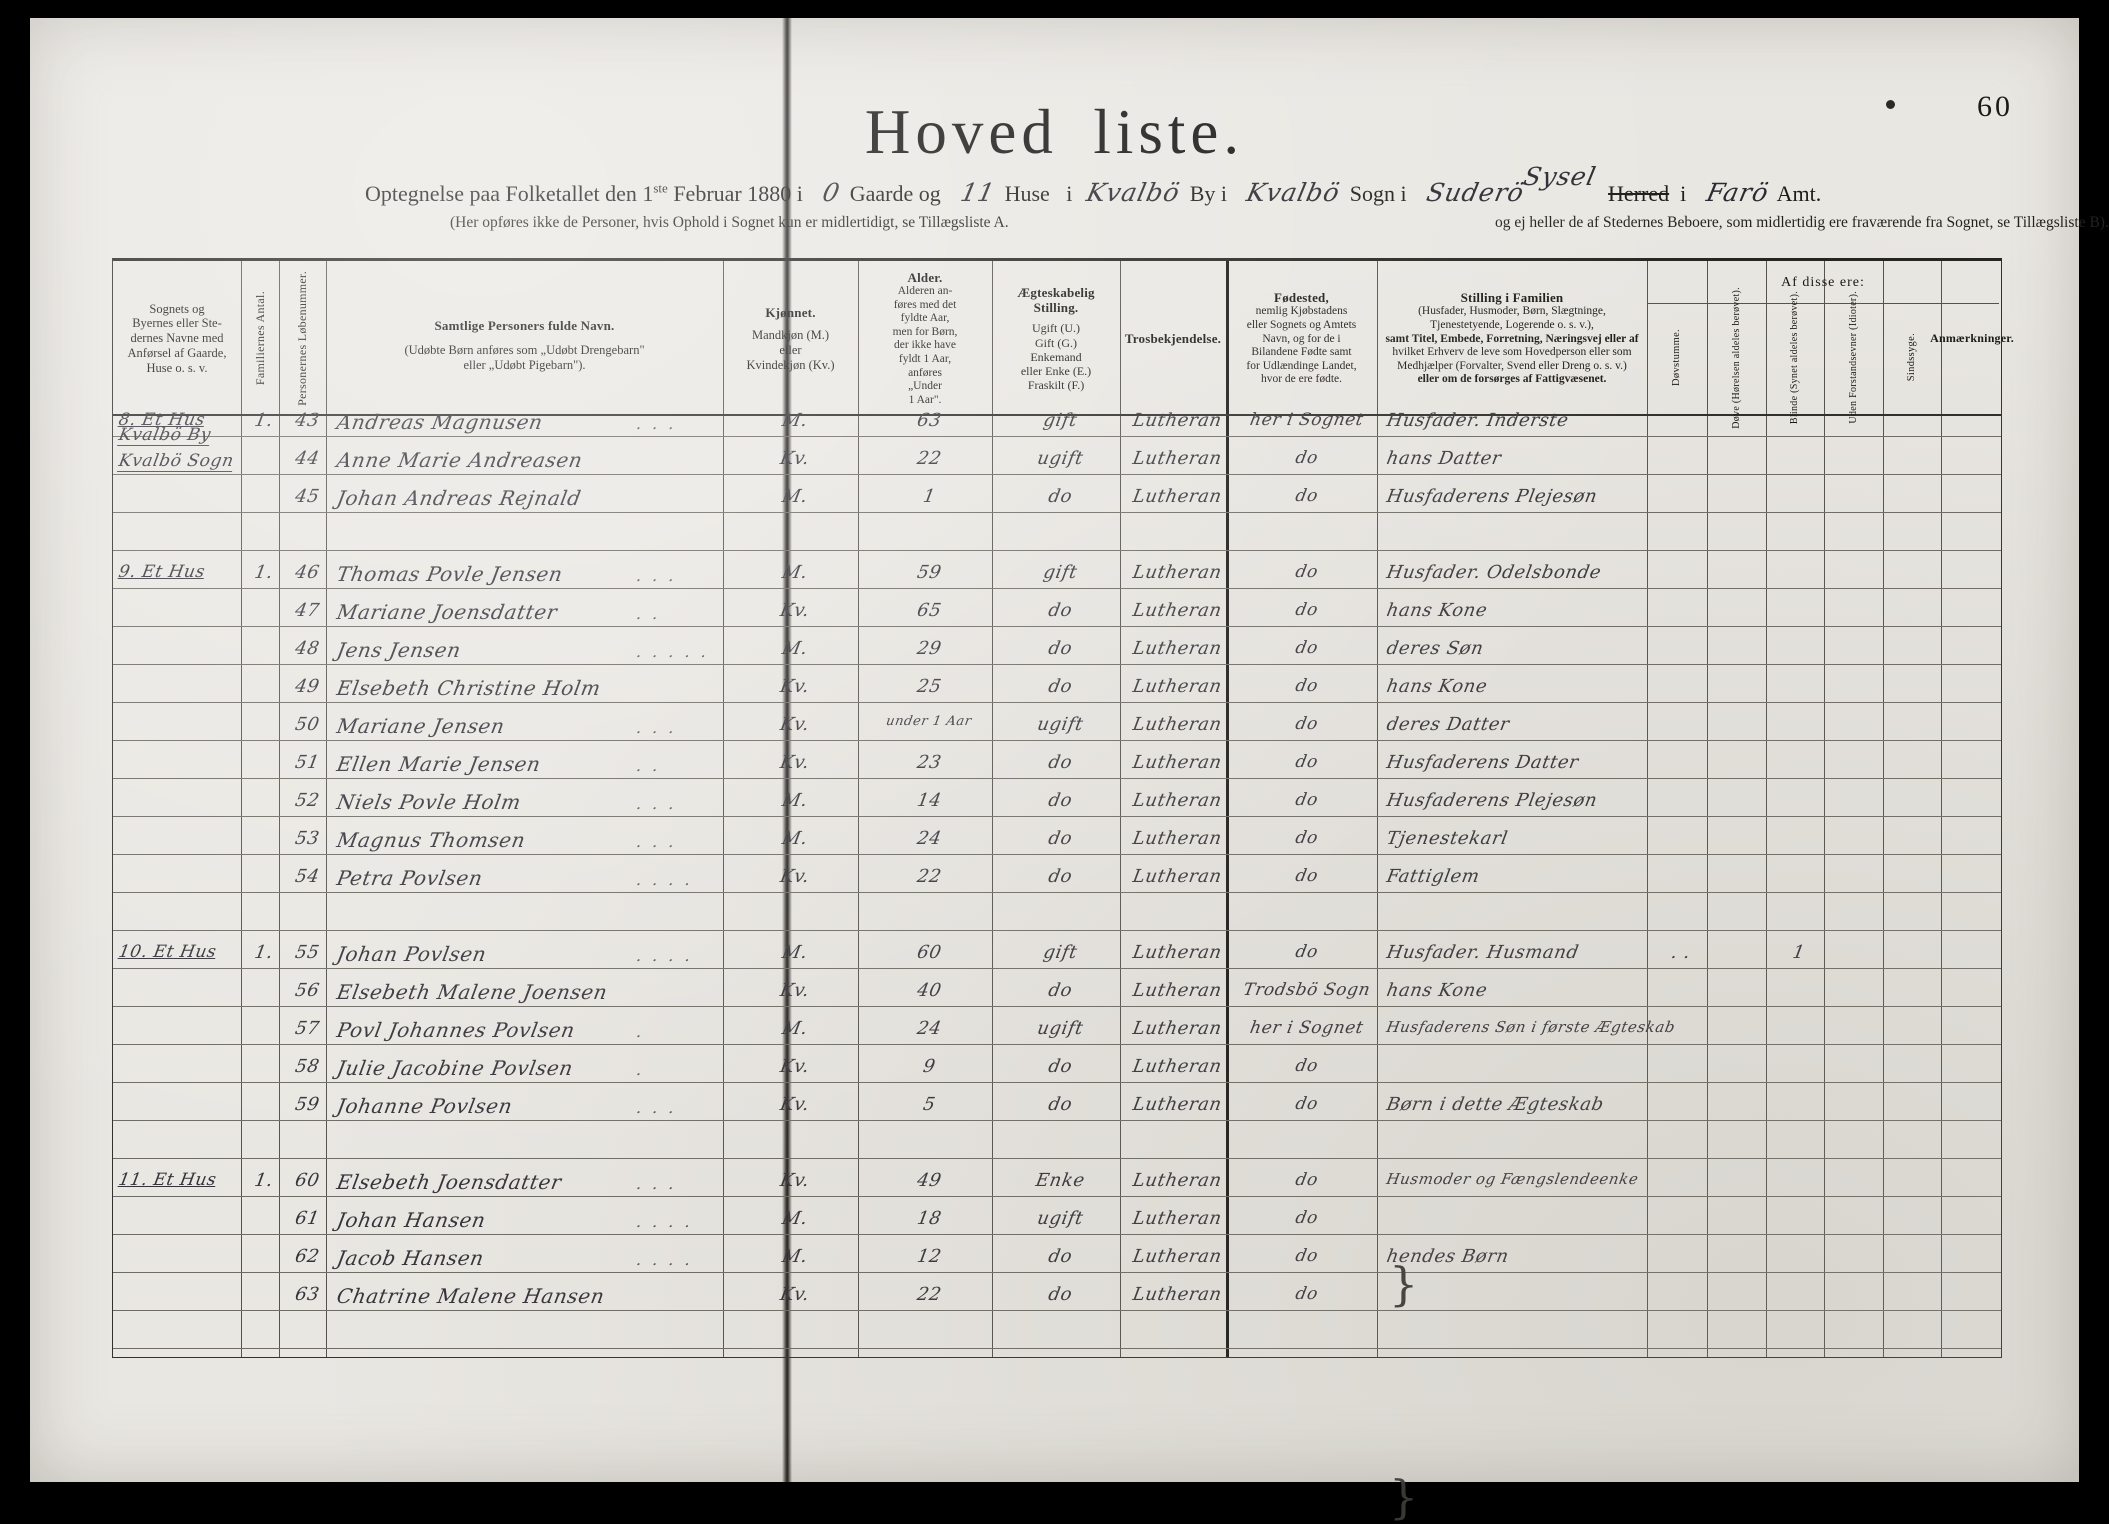 The height and width of the screenshot is (1524, 2109). What do you see at coordinates (1531, 1027) in the screenshot?
I see `cell-position: Husfaderens Søn i første Ægteskab` at bounding box center [1531, 1027].